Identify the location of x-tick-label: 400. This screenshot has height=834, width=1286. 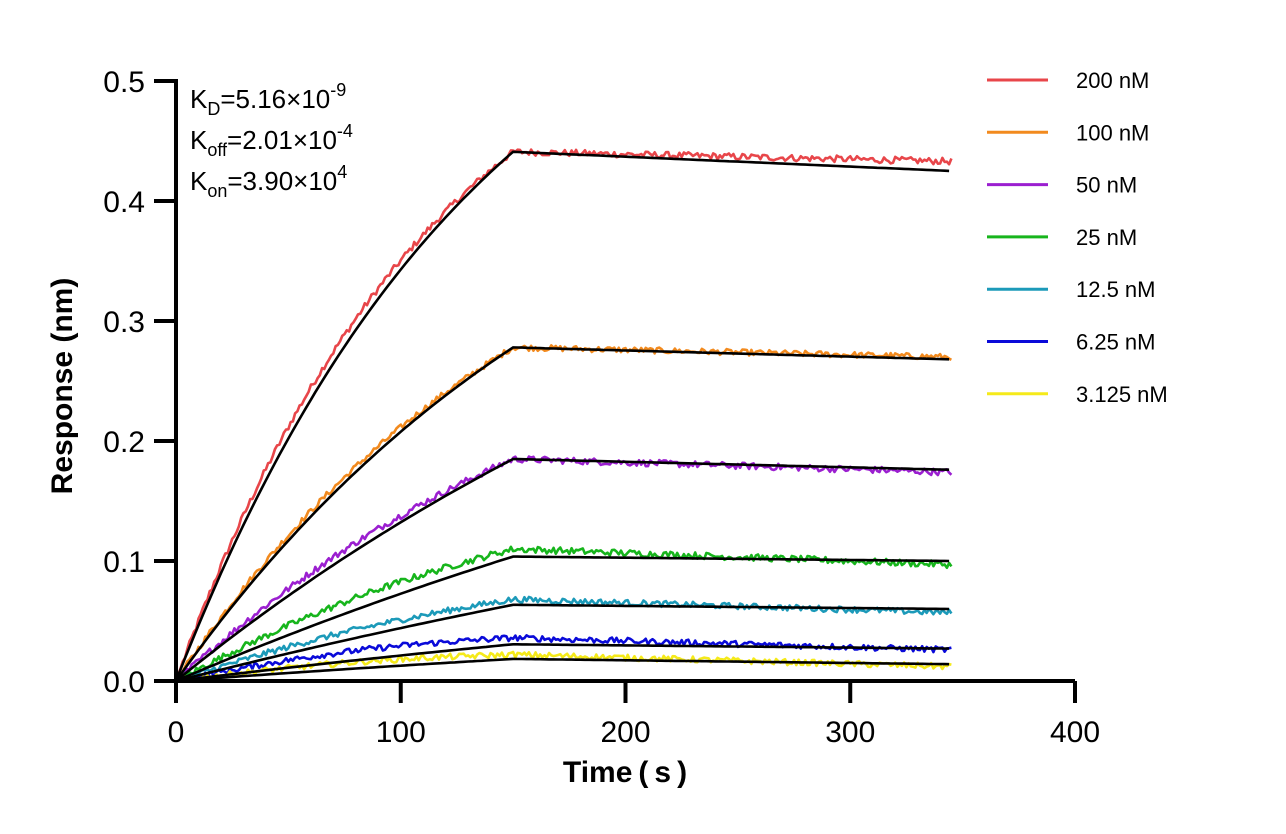
(1075, 732).